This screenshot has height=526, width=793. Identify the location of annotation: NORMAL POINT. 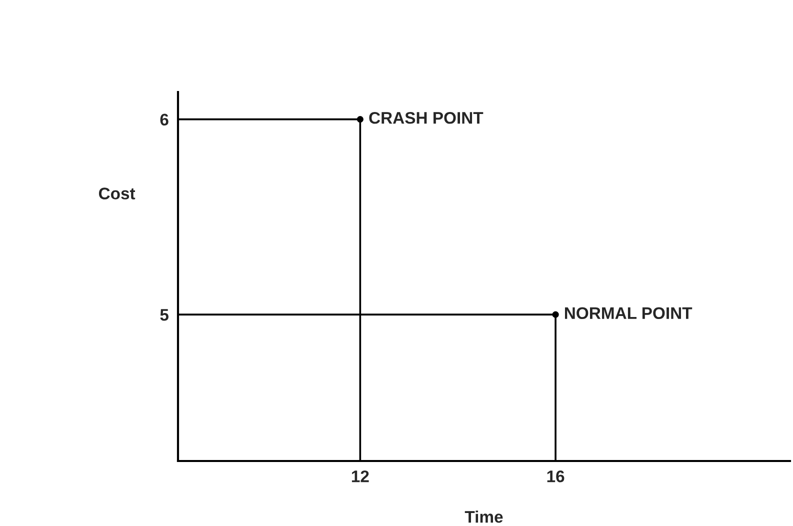
(628, 313).